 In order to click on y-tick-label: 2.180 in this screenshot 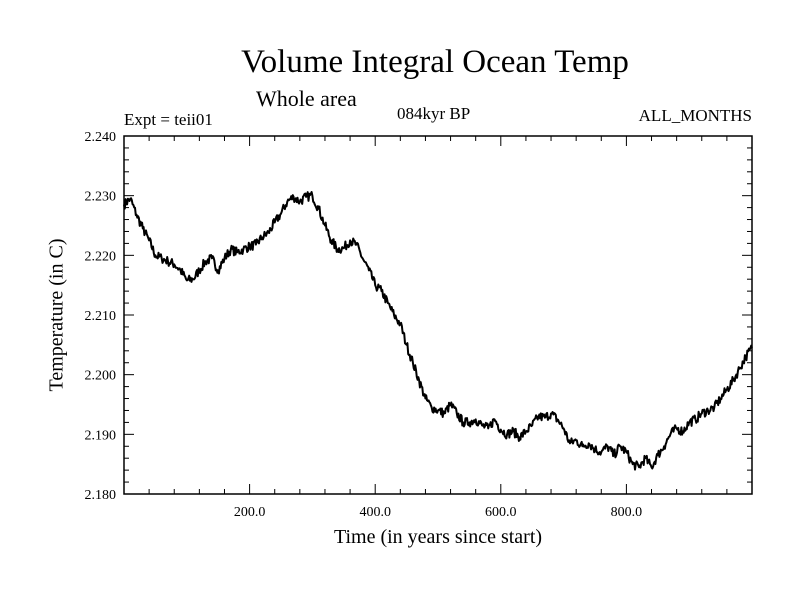, I will do `click(101, 495)`.